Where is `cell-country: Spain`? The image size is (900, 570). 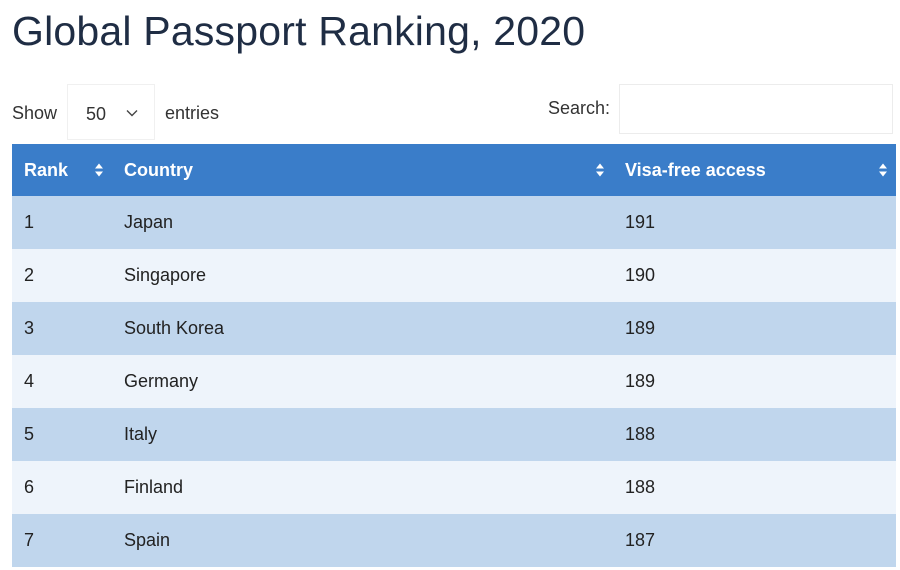 cell-country: Spain is located at coordinates (362, 540).